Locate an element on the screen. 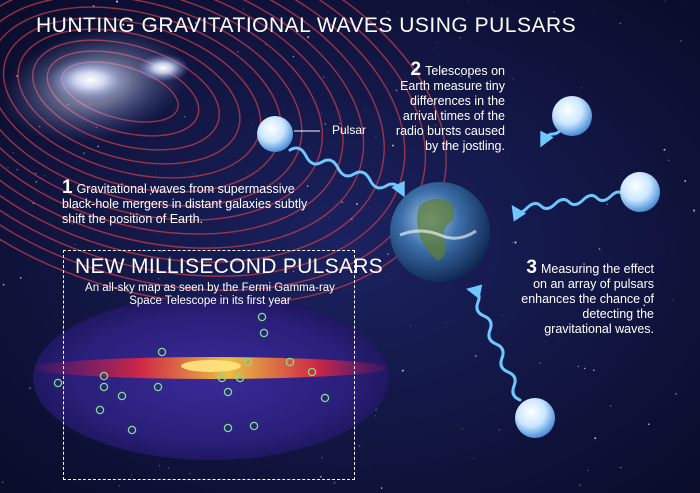 The height and width of the screenshot is (493, 700). galactic-core is located at coordinates (211, 366).